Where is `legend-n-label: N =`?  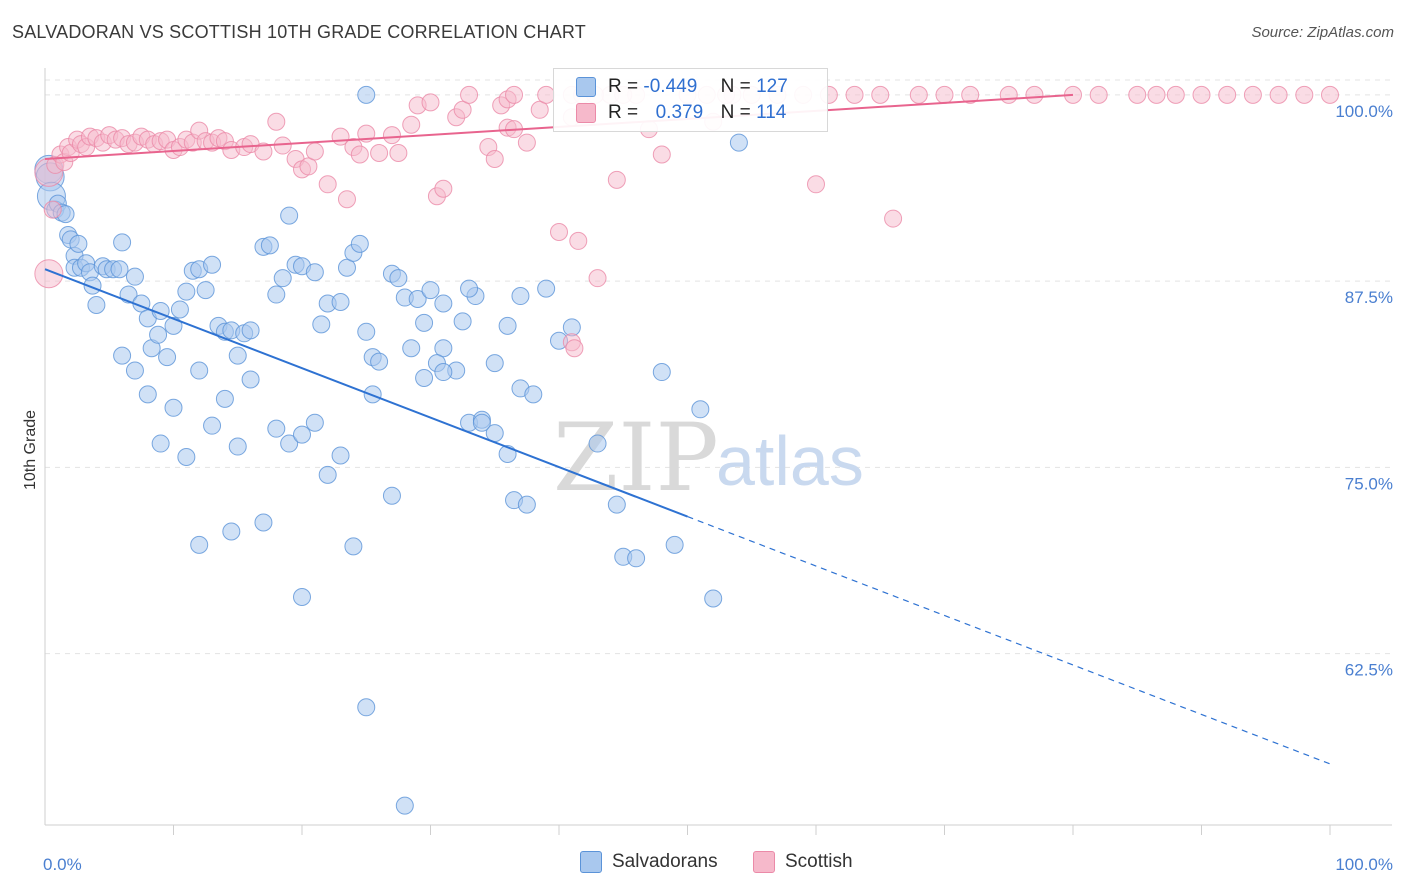
legend-n-label: N = is located at coordinates (735, 86).